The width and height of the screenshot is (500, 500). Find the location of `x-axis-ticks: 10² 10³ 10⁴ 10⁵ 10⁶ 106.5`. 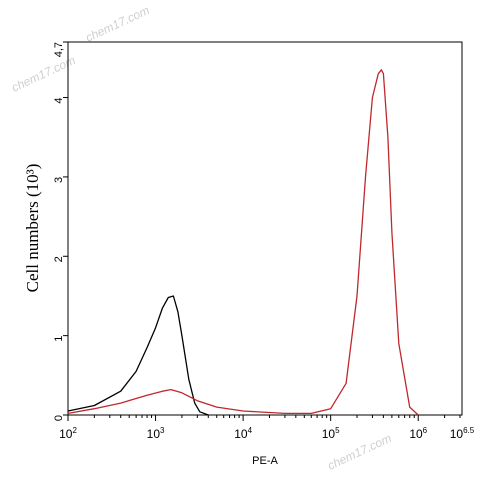

x-axis-ticks: 10² 10³ 10⁴ 10⁵ 10⁶ 106.5 is located at coordinates (267, 428).